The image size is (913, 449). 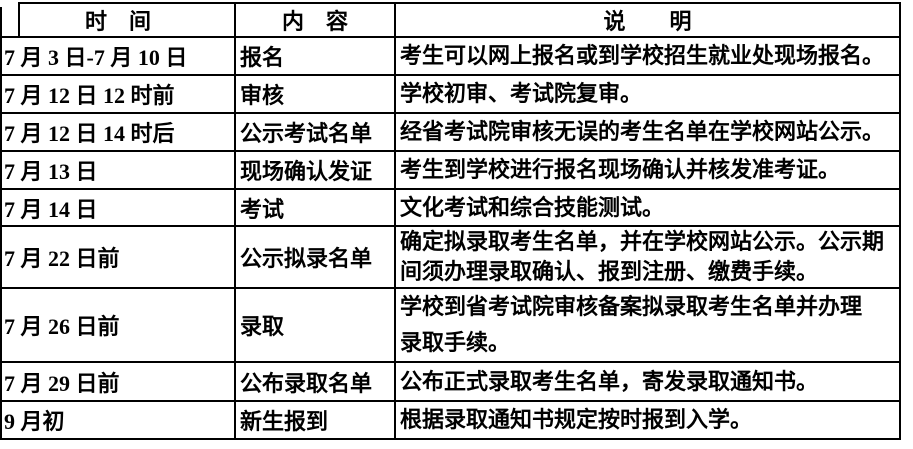 I want to click on cell-desc: 考生可以网上报名或到学校招生就业处现场报名。, so click(x=647, y=56).